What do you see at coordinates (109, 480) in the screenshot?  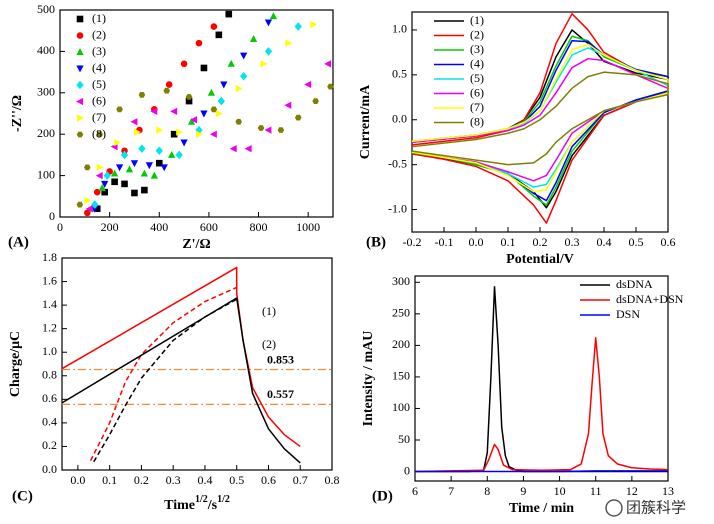 I see `x-tick-label: 0.1` at bounding box center [109, 480].